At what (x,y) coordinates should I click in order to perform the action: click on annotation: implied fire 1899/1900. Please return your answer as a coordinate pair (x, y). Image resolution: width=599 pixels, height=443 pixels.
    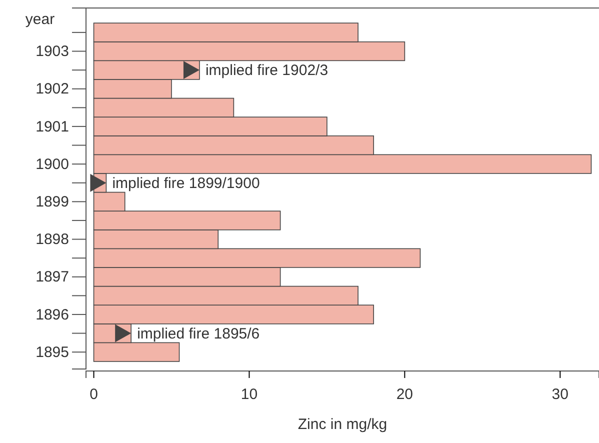
    Looking at the image, I should click on (186, 183).